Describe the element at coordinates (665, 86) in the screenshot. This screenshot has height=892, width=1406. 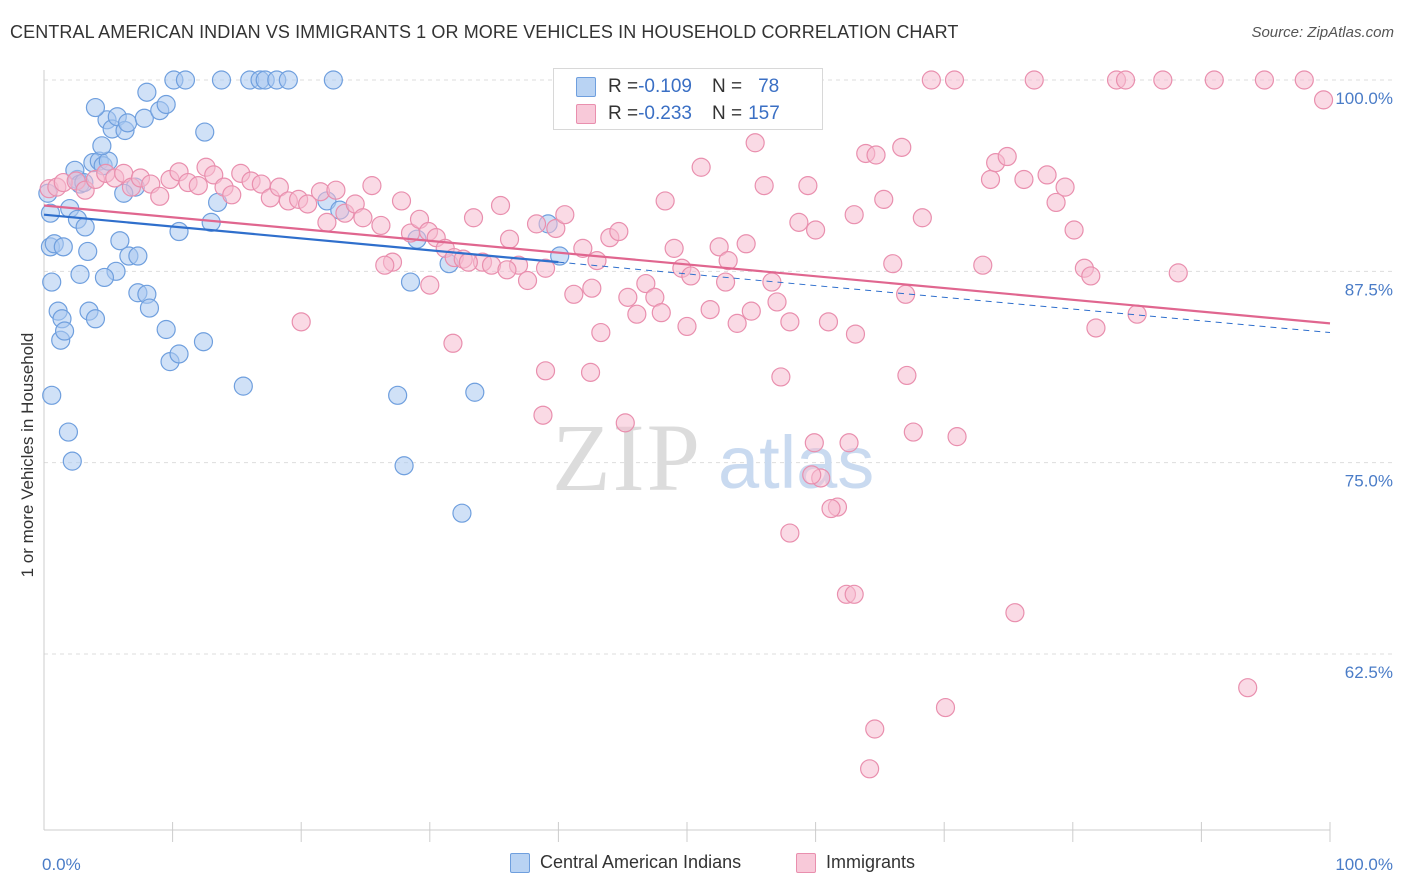
I see `r-value: -0.109` at that location.